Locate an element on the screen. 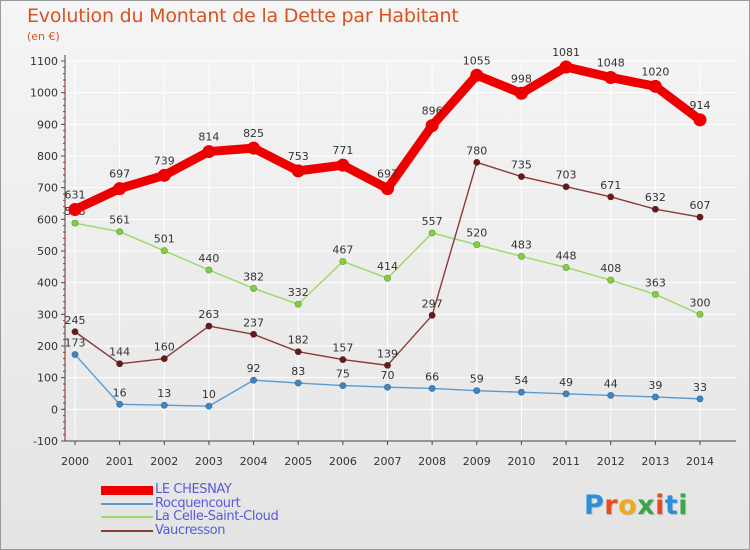  data-label: 49 is located at coordinates (566, 382).